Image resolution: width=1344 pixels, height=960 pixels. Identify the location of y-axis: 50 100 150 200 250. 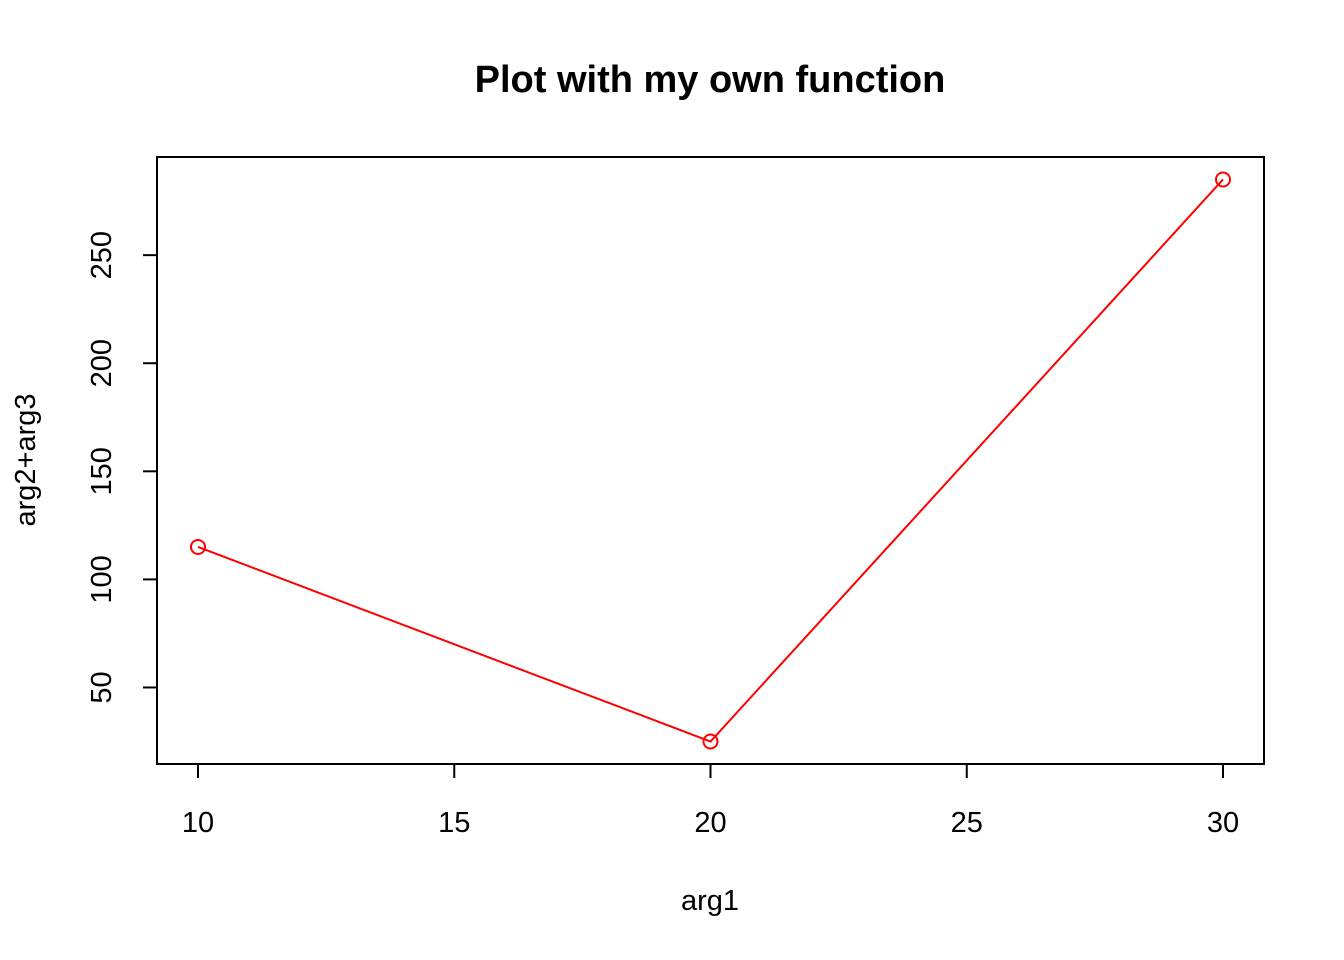
(122, 467).